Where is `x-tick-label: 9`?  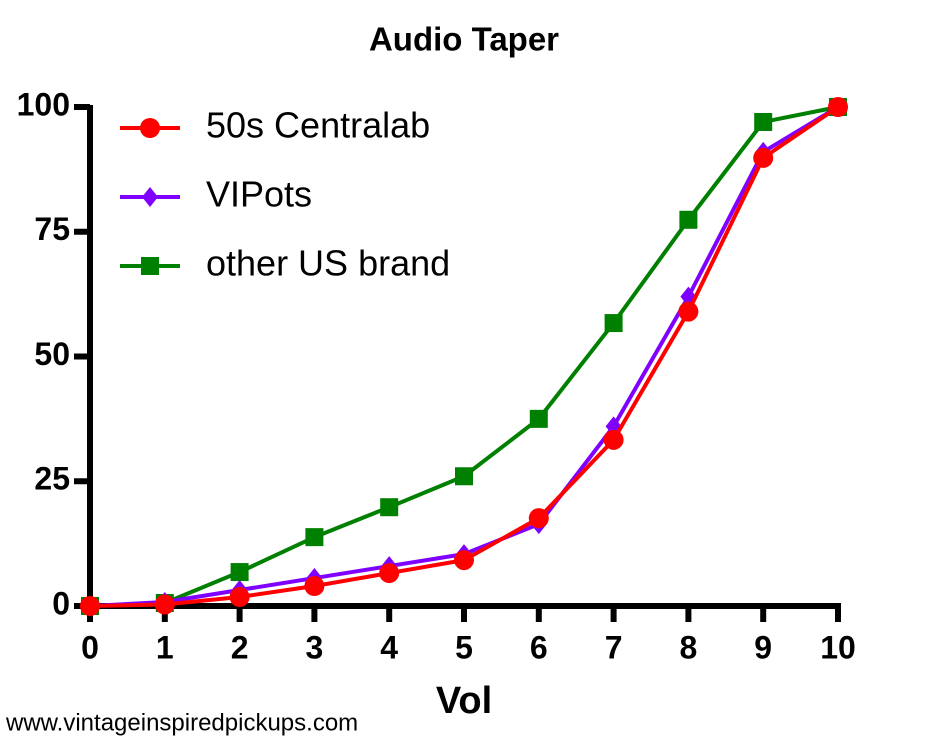 x-tick-label: 9 is located at coordinates (763, 647).